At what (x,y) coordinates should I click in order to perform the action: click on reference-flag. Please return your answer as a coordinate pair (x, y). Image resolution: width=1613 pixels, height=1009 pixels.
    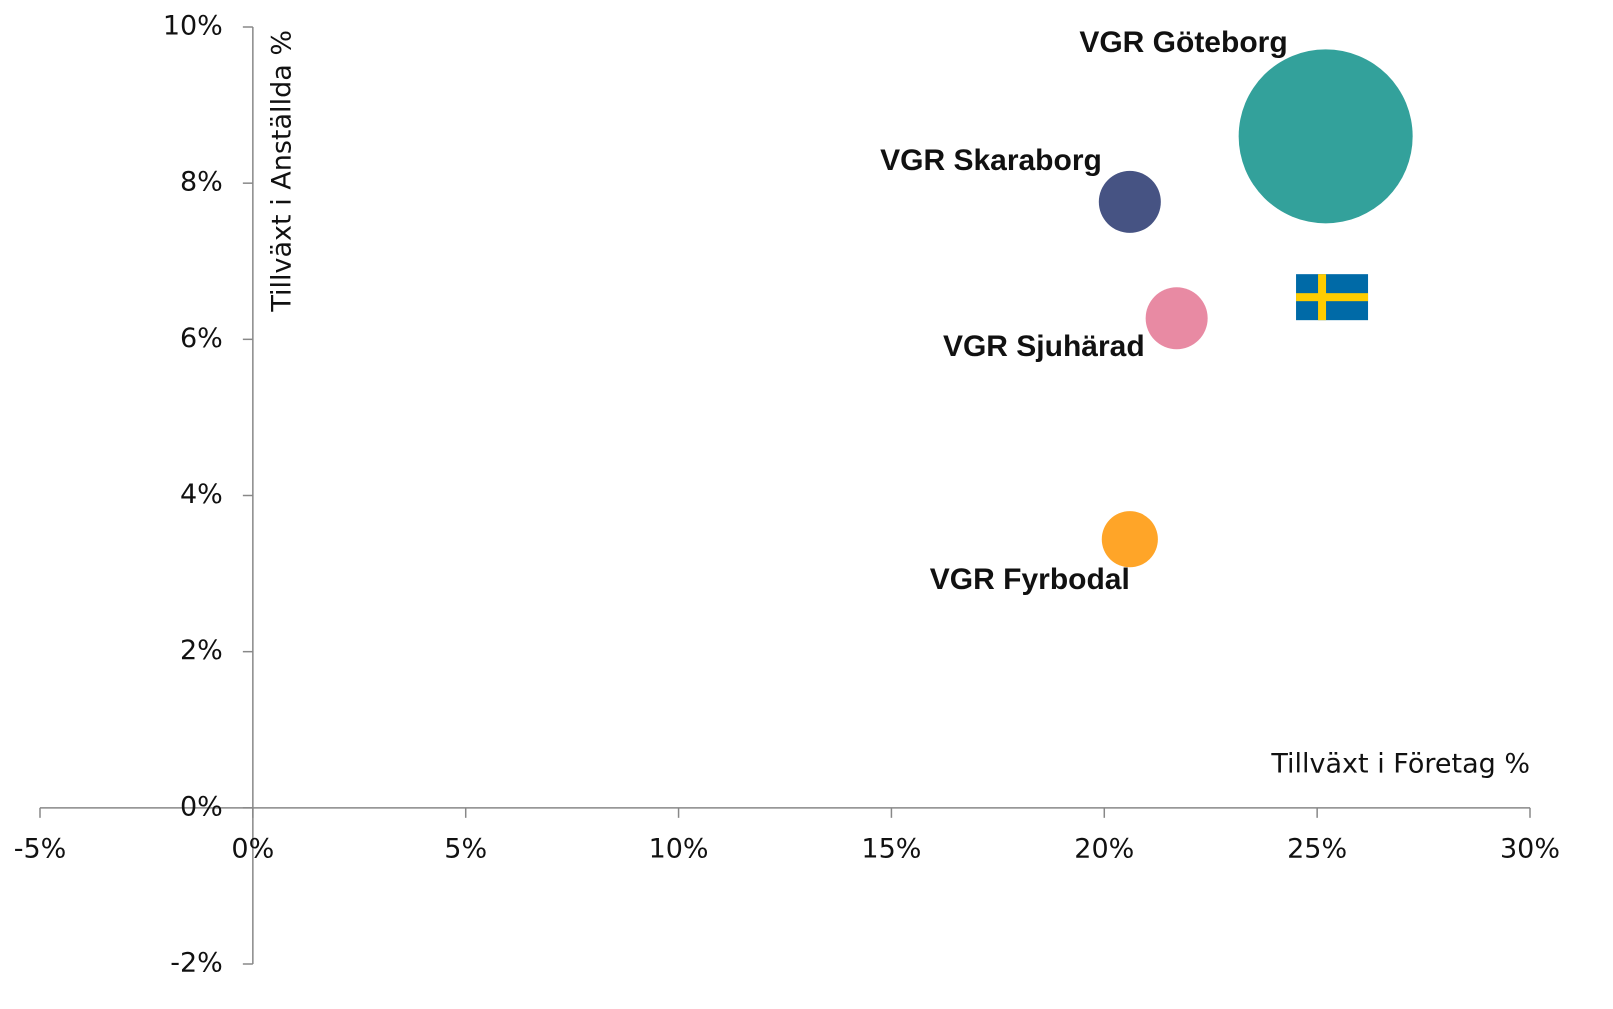
    Looking at the image, I should click on (1332, 297).